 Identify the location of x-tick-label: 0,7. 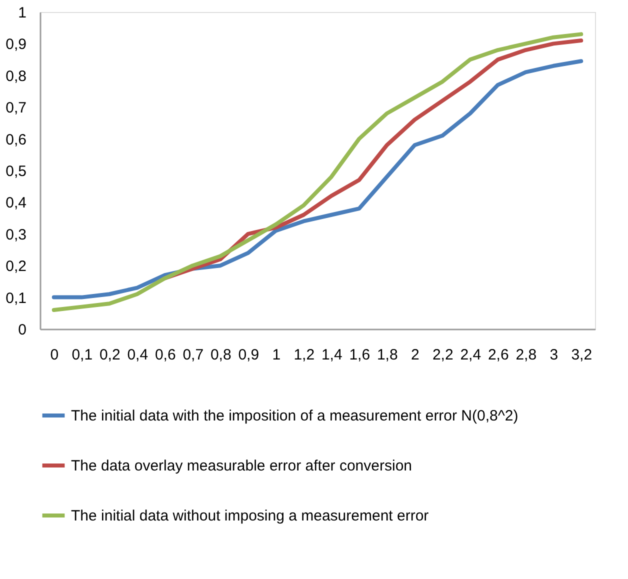
(193, 355).